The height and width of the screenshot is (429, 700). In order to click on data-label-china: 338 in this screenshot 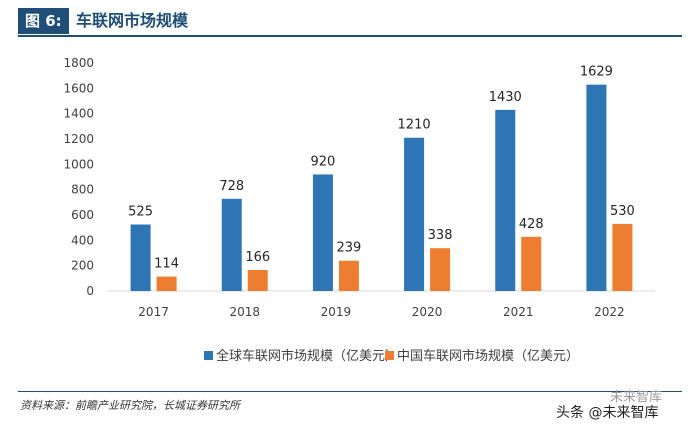, I will do `click(440, 235)`.